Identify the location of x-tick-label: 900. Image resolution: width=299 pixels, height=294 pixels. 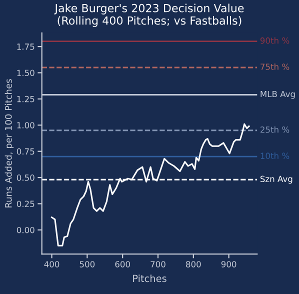
(228, 264).